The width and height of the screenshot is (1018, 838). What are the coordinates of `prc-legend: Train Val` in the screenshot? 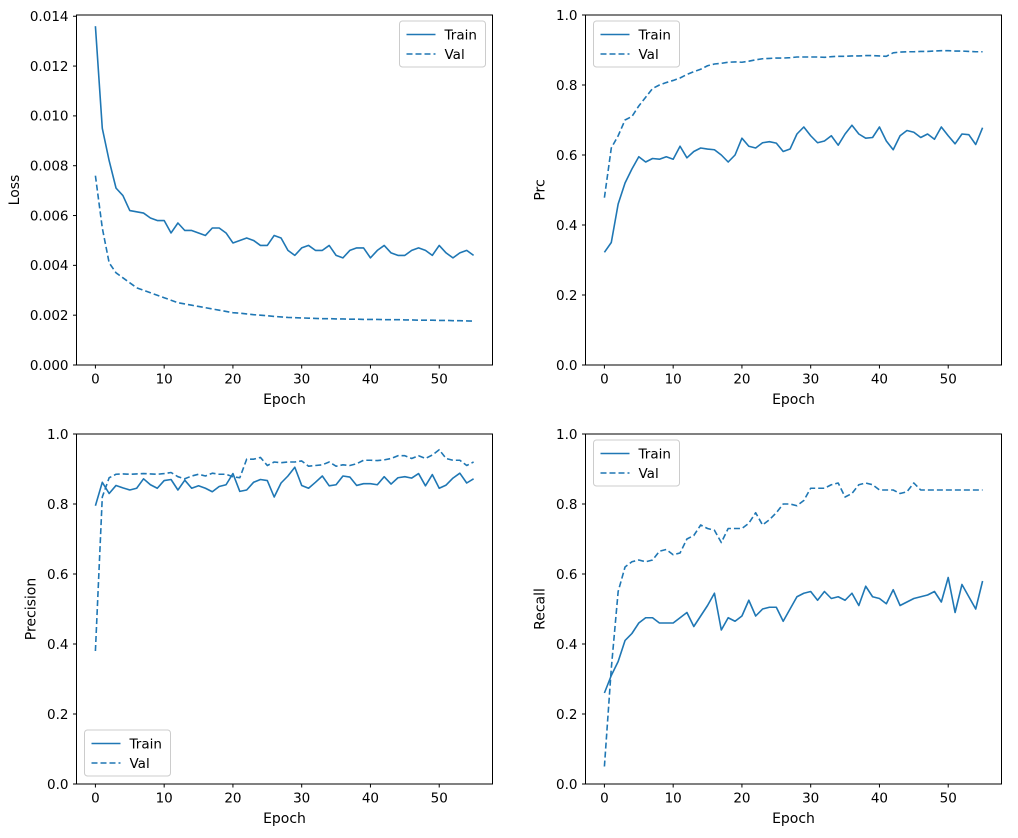 It's located at (636, 44).